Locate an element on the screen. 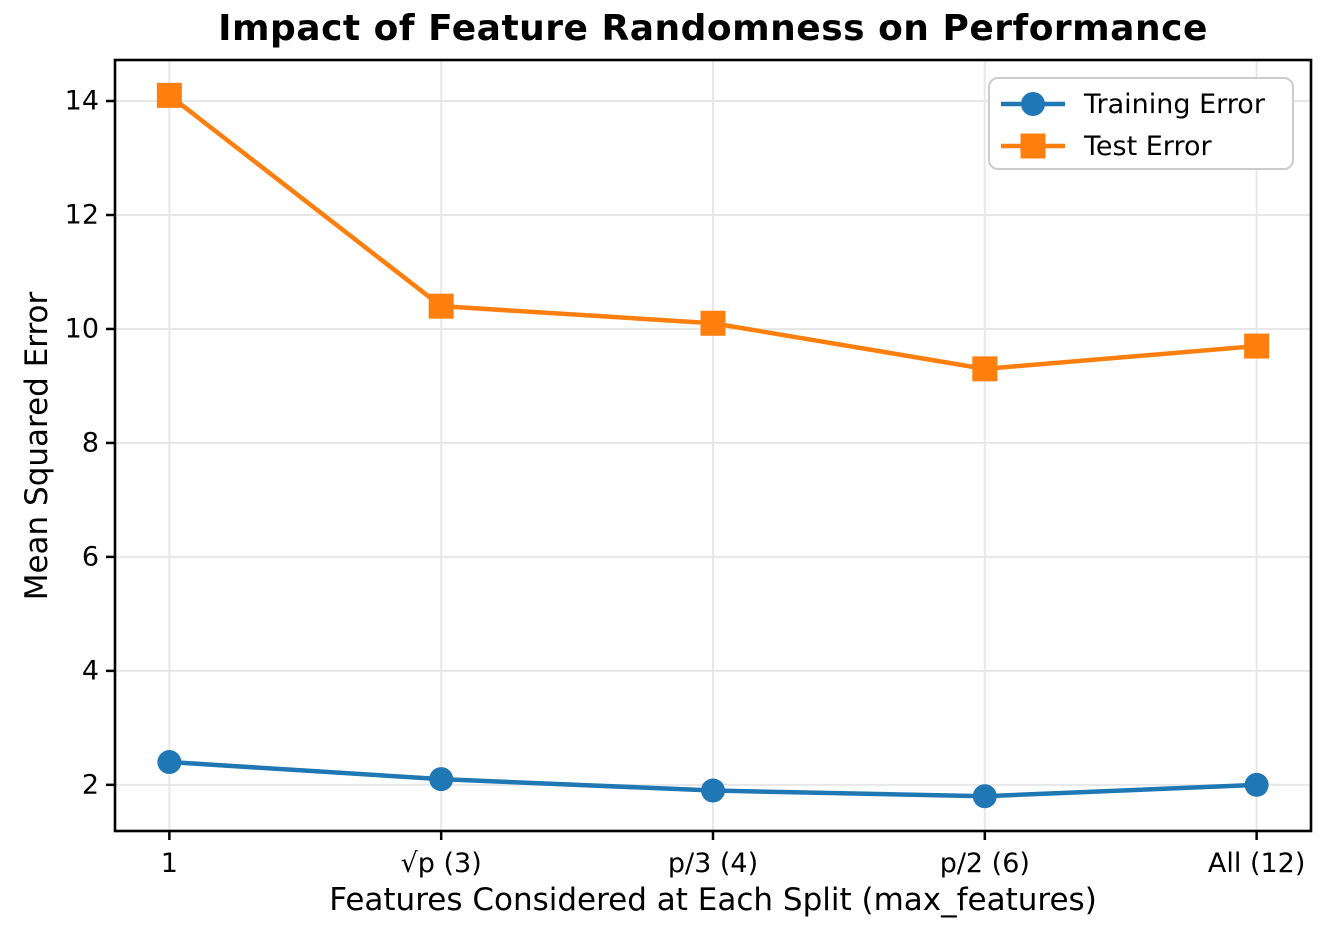 This screenshot has width=1324, height=939. y-tick-label: 4 is located at coordinates (90, 670).